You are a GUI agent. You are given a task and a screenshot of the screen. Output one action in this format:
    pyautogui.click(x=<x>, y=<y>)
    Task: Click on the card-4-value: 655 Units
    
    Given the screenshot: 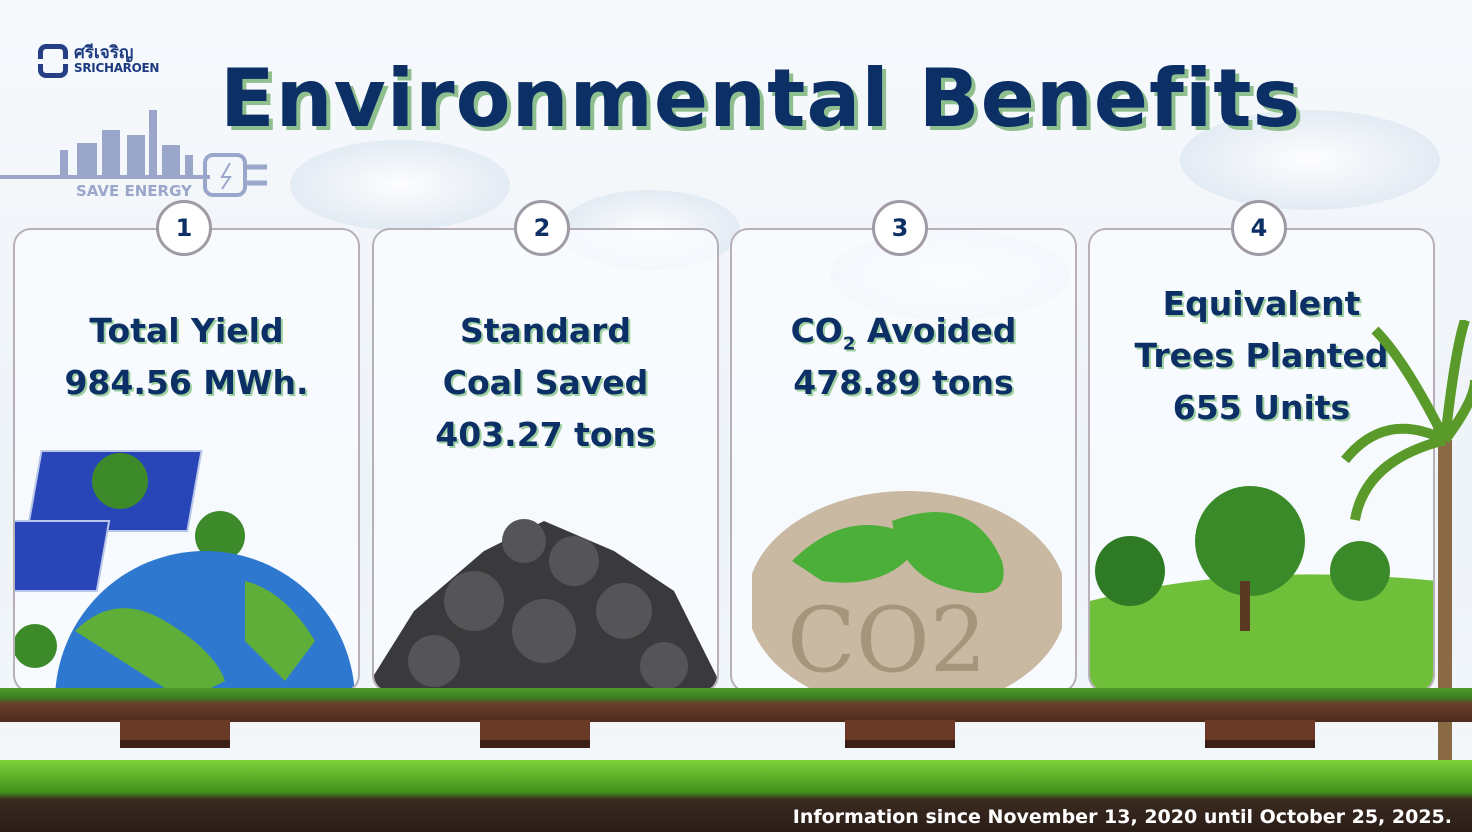 What is the action you would take?
    pyautogui.click(x=1261, y=407)
    